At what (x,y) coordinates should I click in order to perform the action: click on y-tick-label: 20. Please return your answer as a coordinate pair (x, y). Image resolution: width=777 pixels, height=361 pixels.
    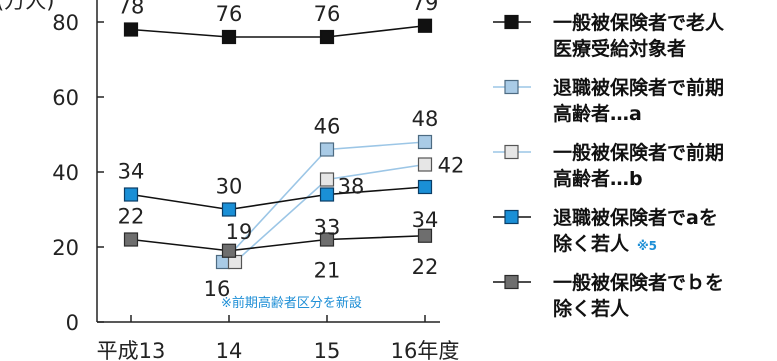
    Looking at the image, I should click on (65, 248).